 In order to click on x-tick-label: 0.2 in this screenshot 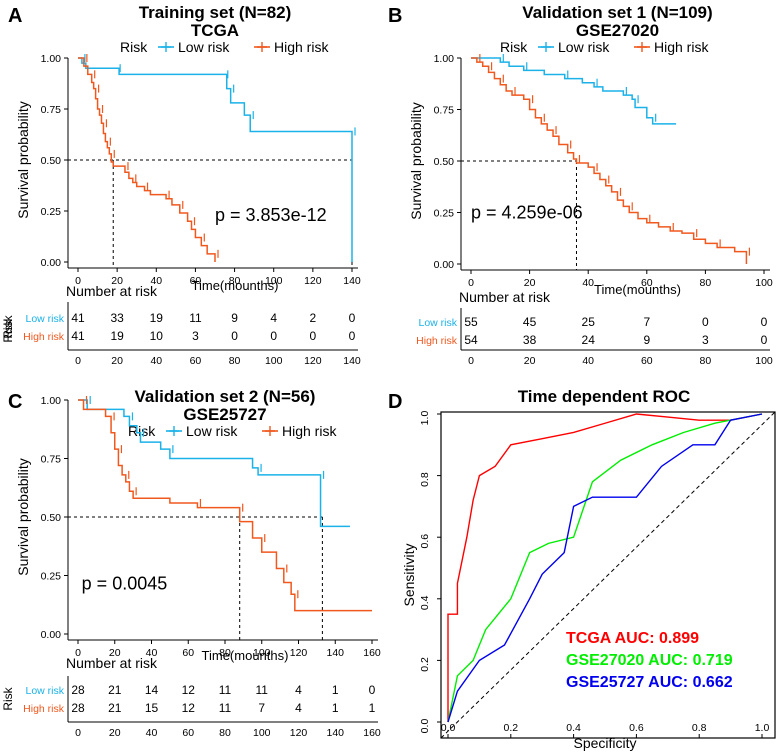, I will do `click(510, 728)`.